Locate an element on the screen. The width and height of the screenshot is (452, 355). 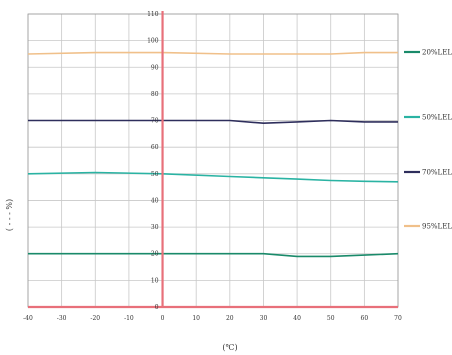
y-tick-label: 60 is located at coordinates (155, 147).